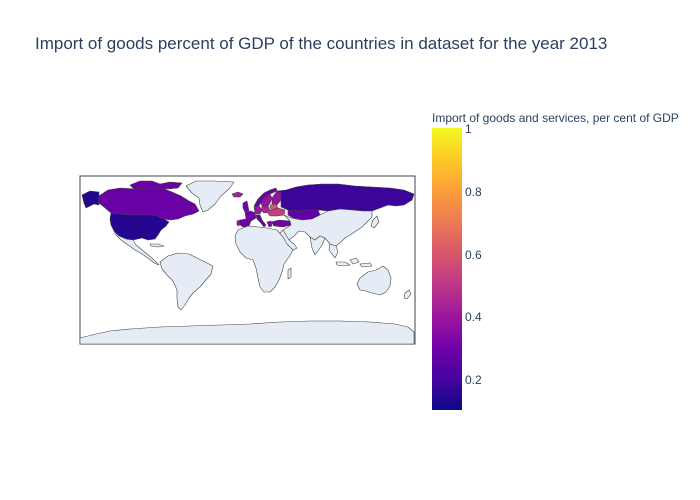 The height and width of the screenshot is (500, 700). What do you see at coordinates (136, 248) in the screenshot?
I see `region-mexico` at bounding box center [136, 248].